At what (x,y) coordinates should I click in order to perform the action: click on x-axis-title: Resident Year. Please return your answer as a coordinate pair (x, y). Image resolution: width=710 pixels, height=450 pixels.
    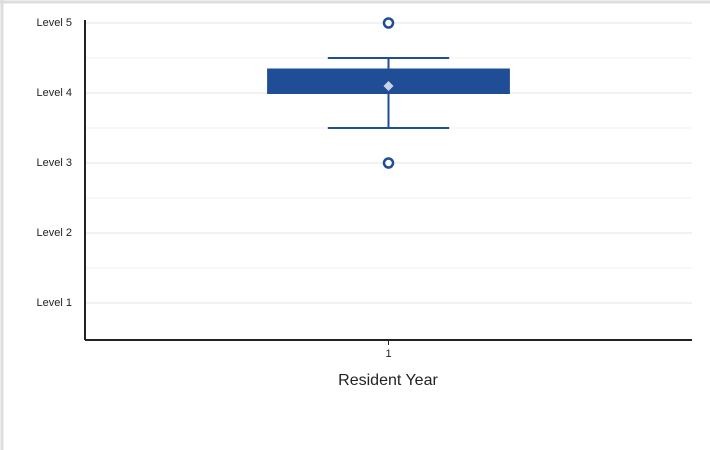
    Looking at the image, I should click on (388, 380).